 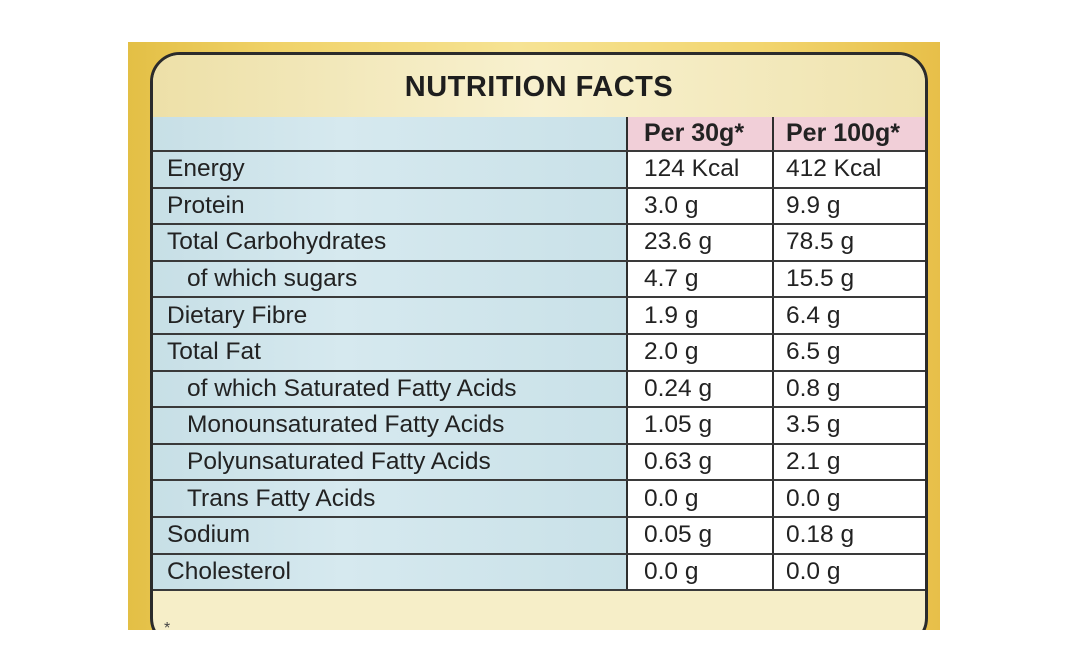 What do you see at coordinates (849, 535) in the screenshot?
I see `value-per-100g: 0.18 g` at bounding box center [849, 535].